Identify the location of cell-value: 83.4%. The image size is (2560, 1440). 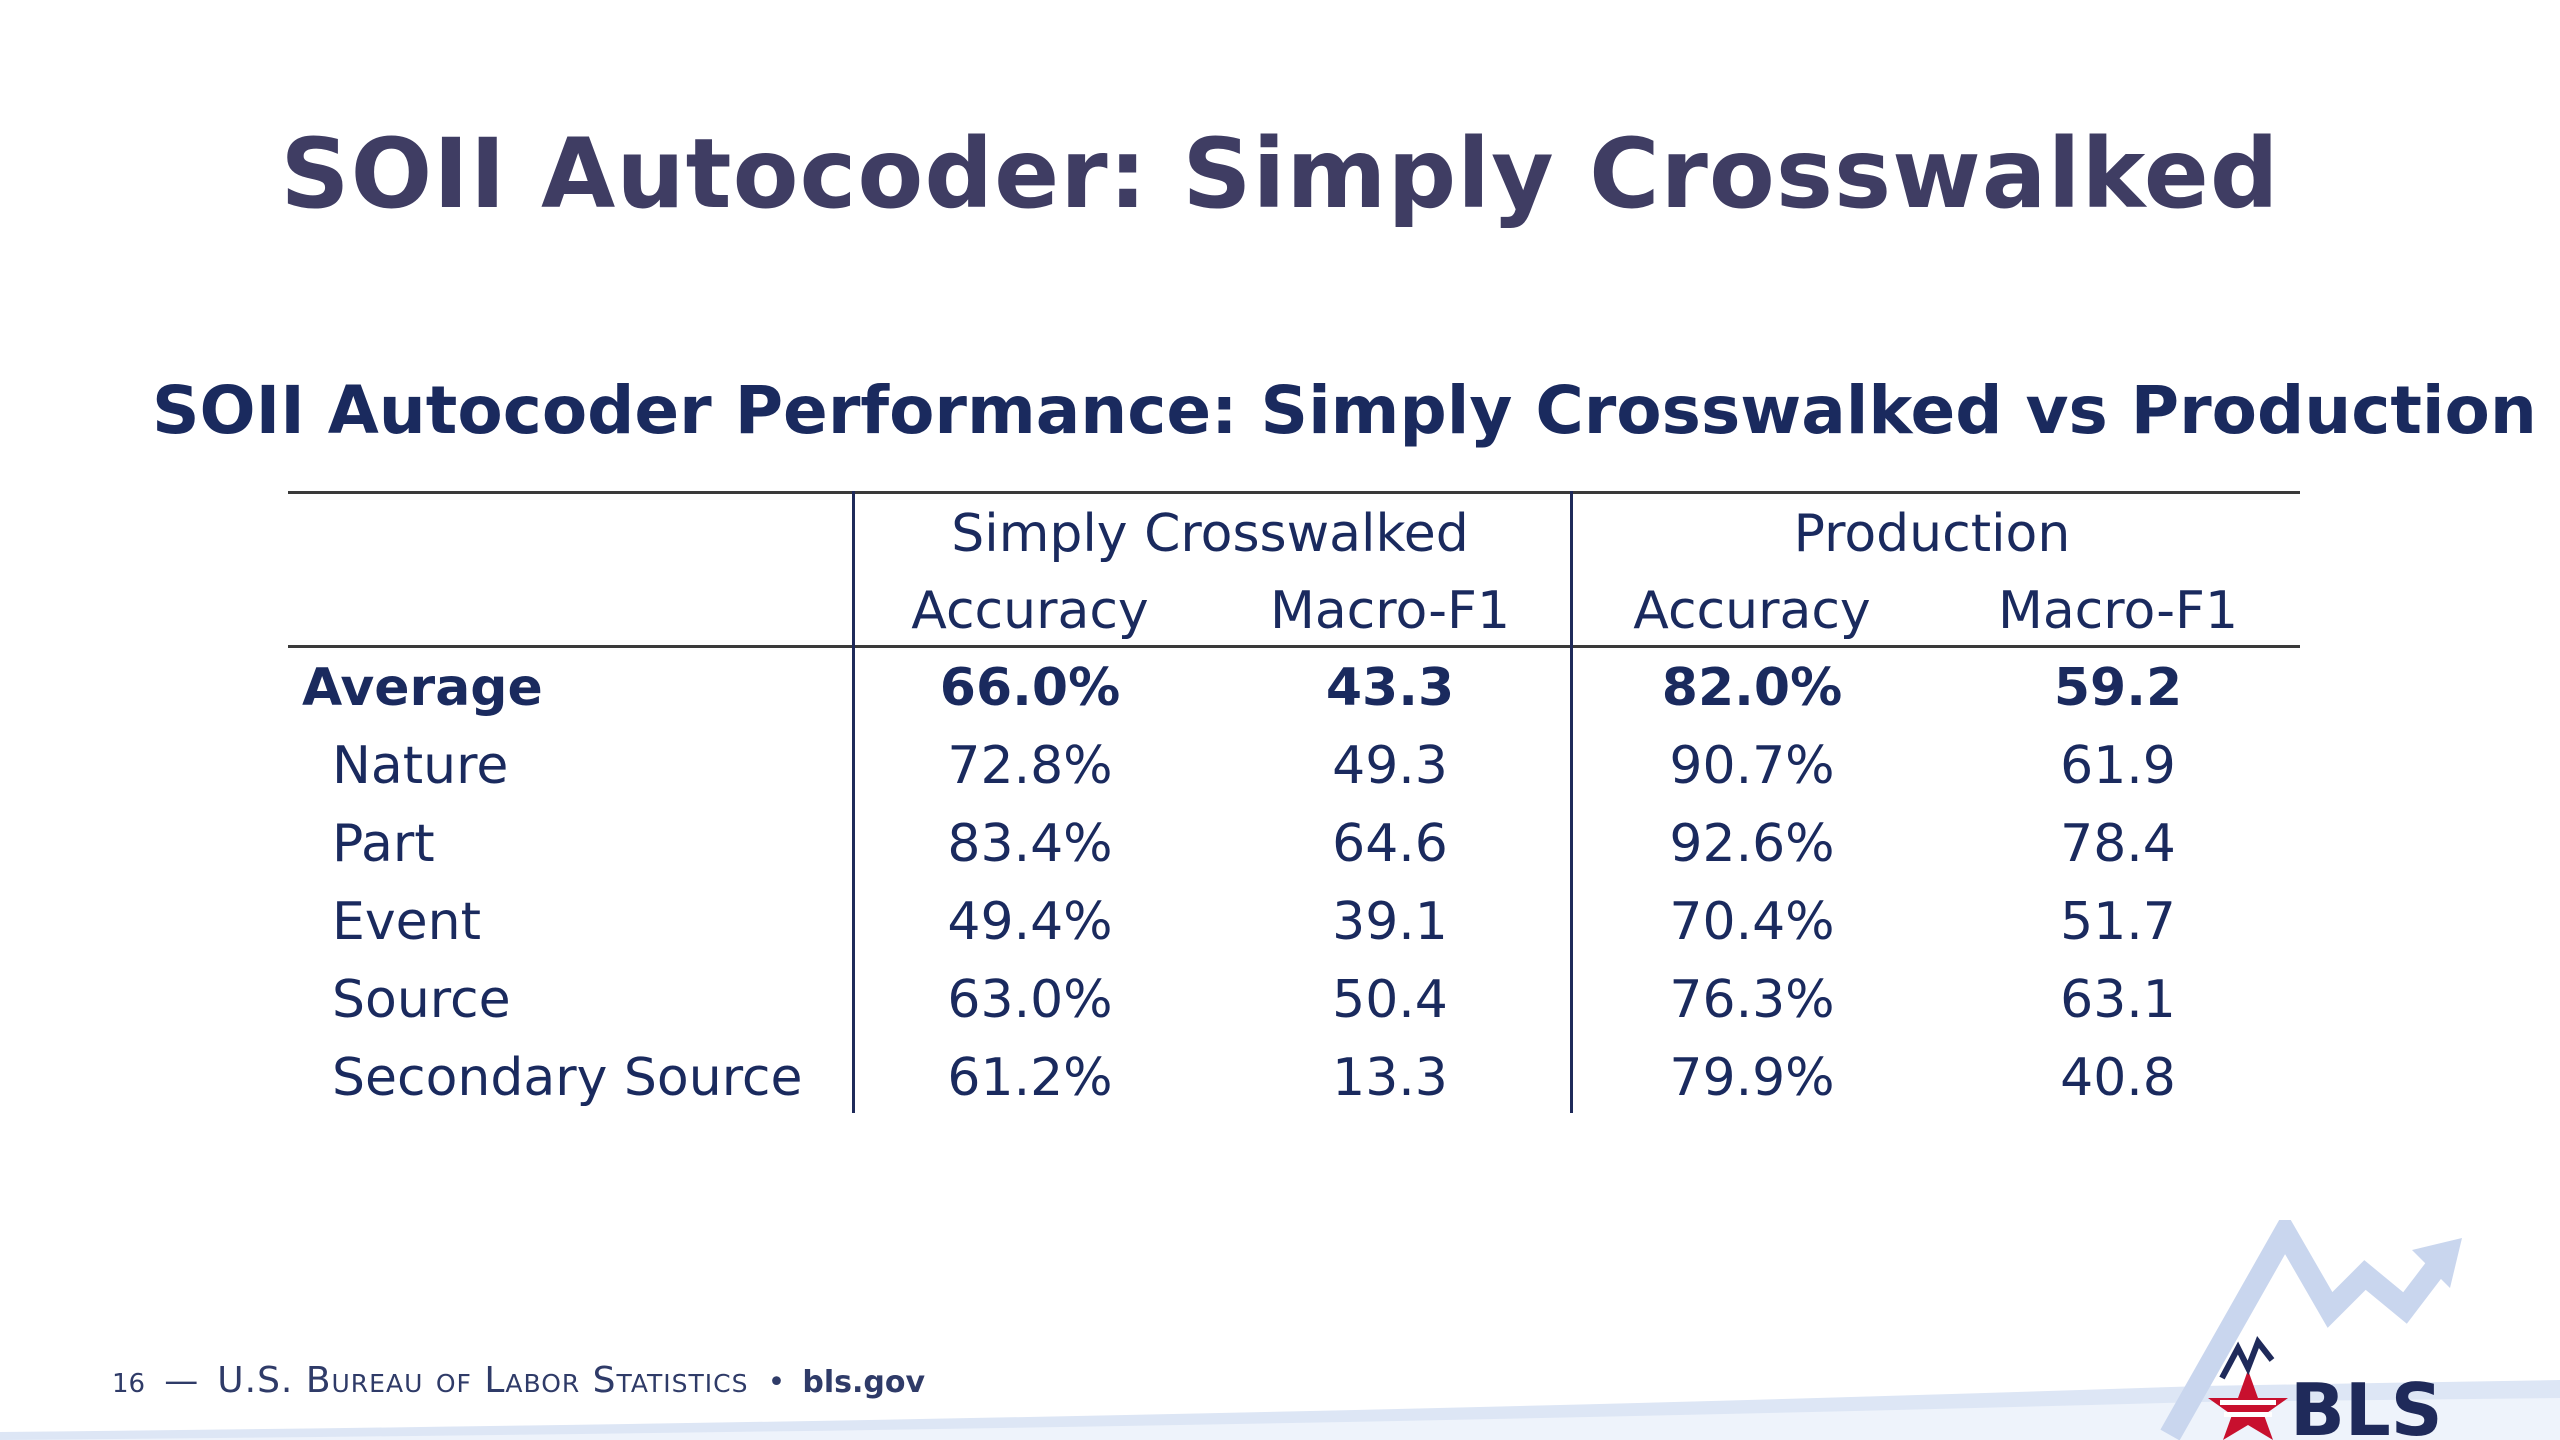
(1030, 844).